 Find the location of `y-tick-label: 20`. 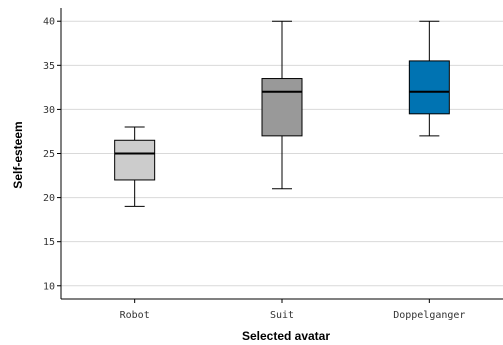

y-tick-label: 20 is located at coordinates (49, 198).